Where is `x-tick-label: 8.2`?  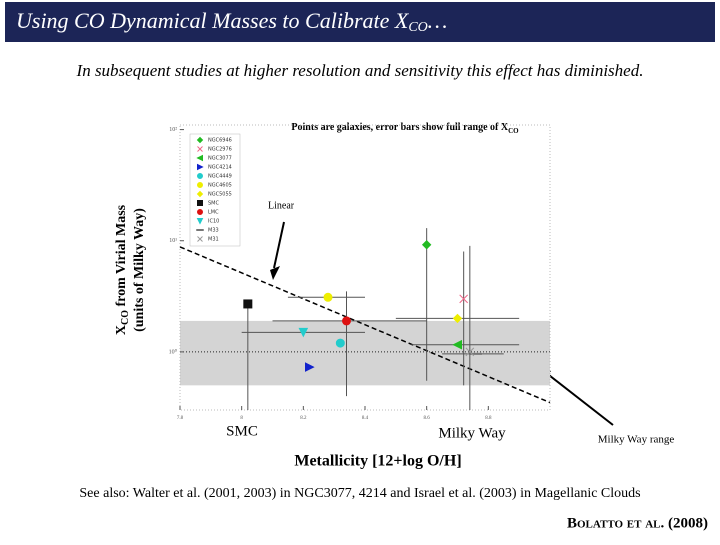 x-tick-label: 8.2 is located at coordinates (303, 418).